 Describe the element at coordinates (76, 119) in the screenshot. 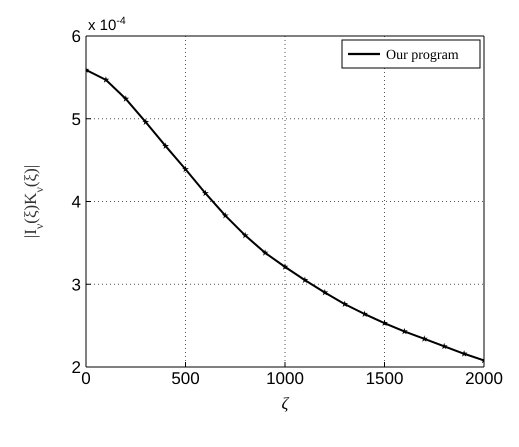

I see `y-tick-label: 5` at that location.